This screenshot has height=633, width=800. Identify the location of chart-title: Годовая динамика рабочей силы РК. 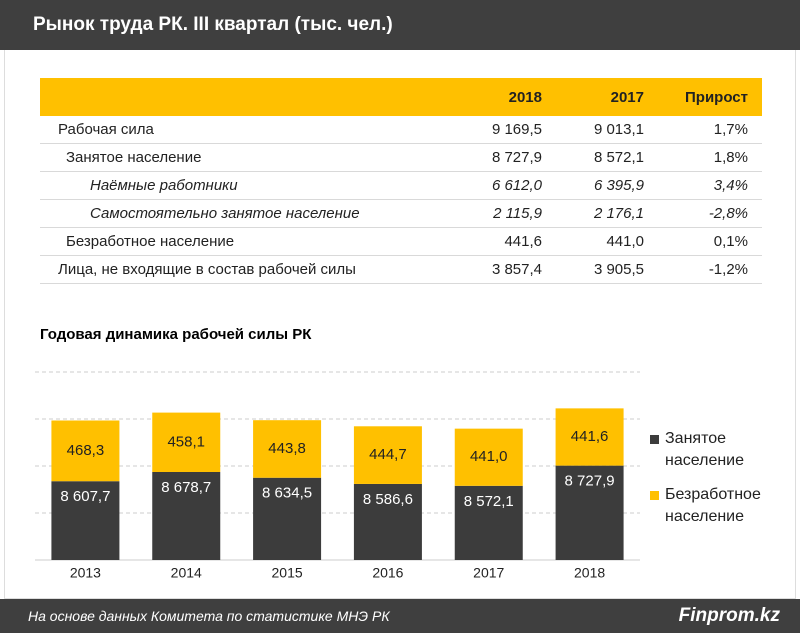
(176, 334).